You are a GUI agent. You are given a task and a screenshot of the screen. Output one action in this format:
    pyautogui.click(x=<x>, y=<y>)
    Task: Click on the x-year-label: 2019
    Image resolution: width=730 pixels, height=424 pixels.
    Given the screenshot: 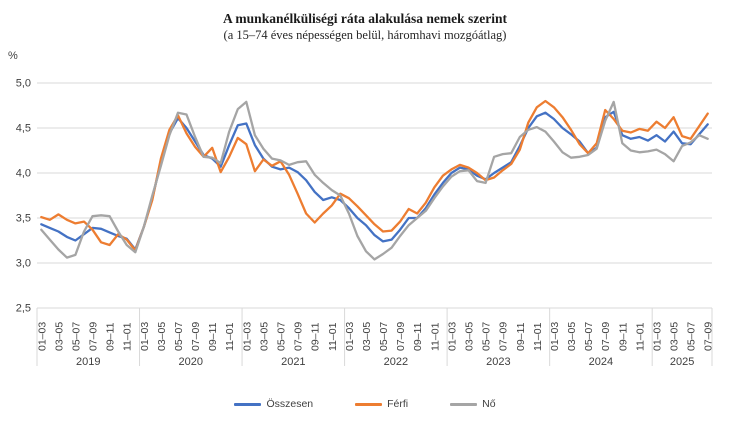 What is the action you would take?
    pyautogui.click(x=88, y=362)
    